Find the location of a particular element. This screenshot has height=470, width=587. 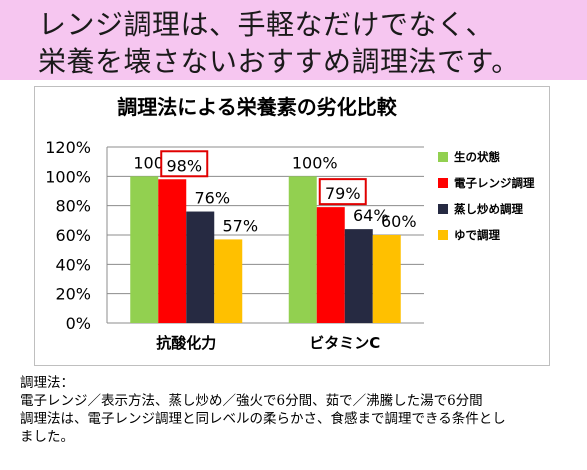

y-tick-label: 20% is located at coordinates (73, 294).